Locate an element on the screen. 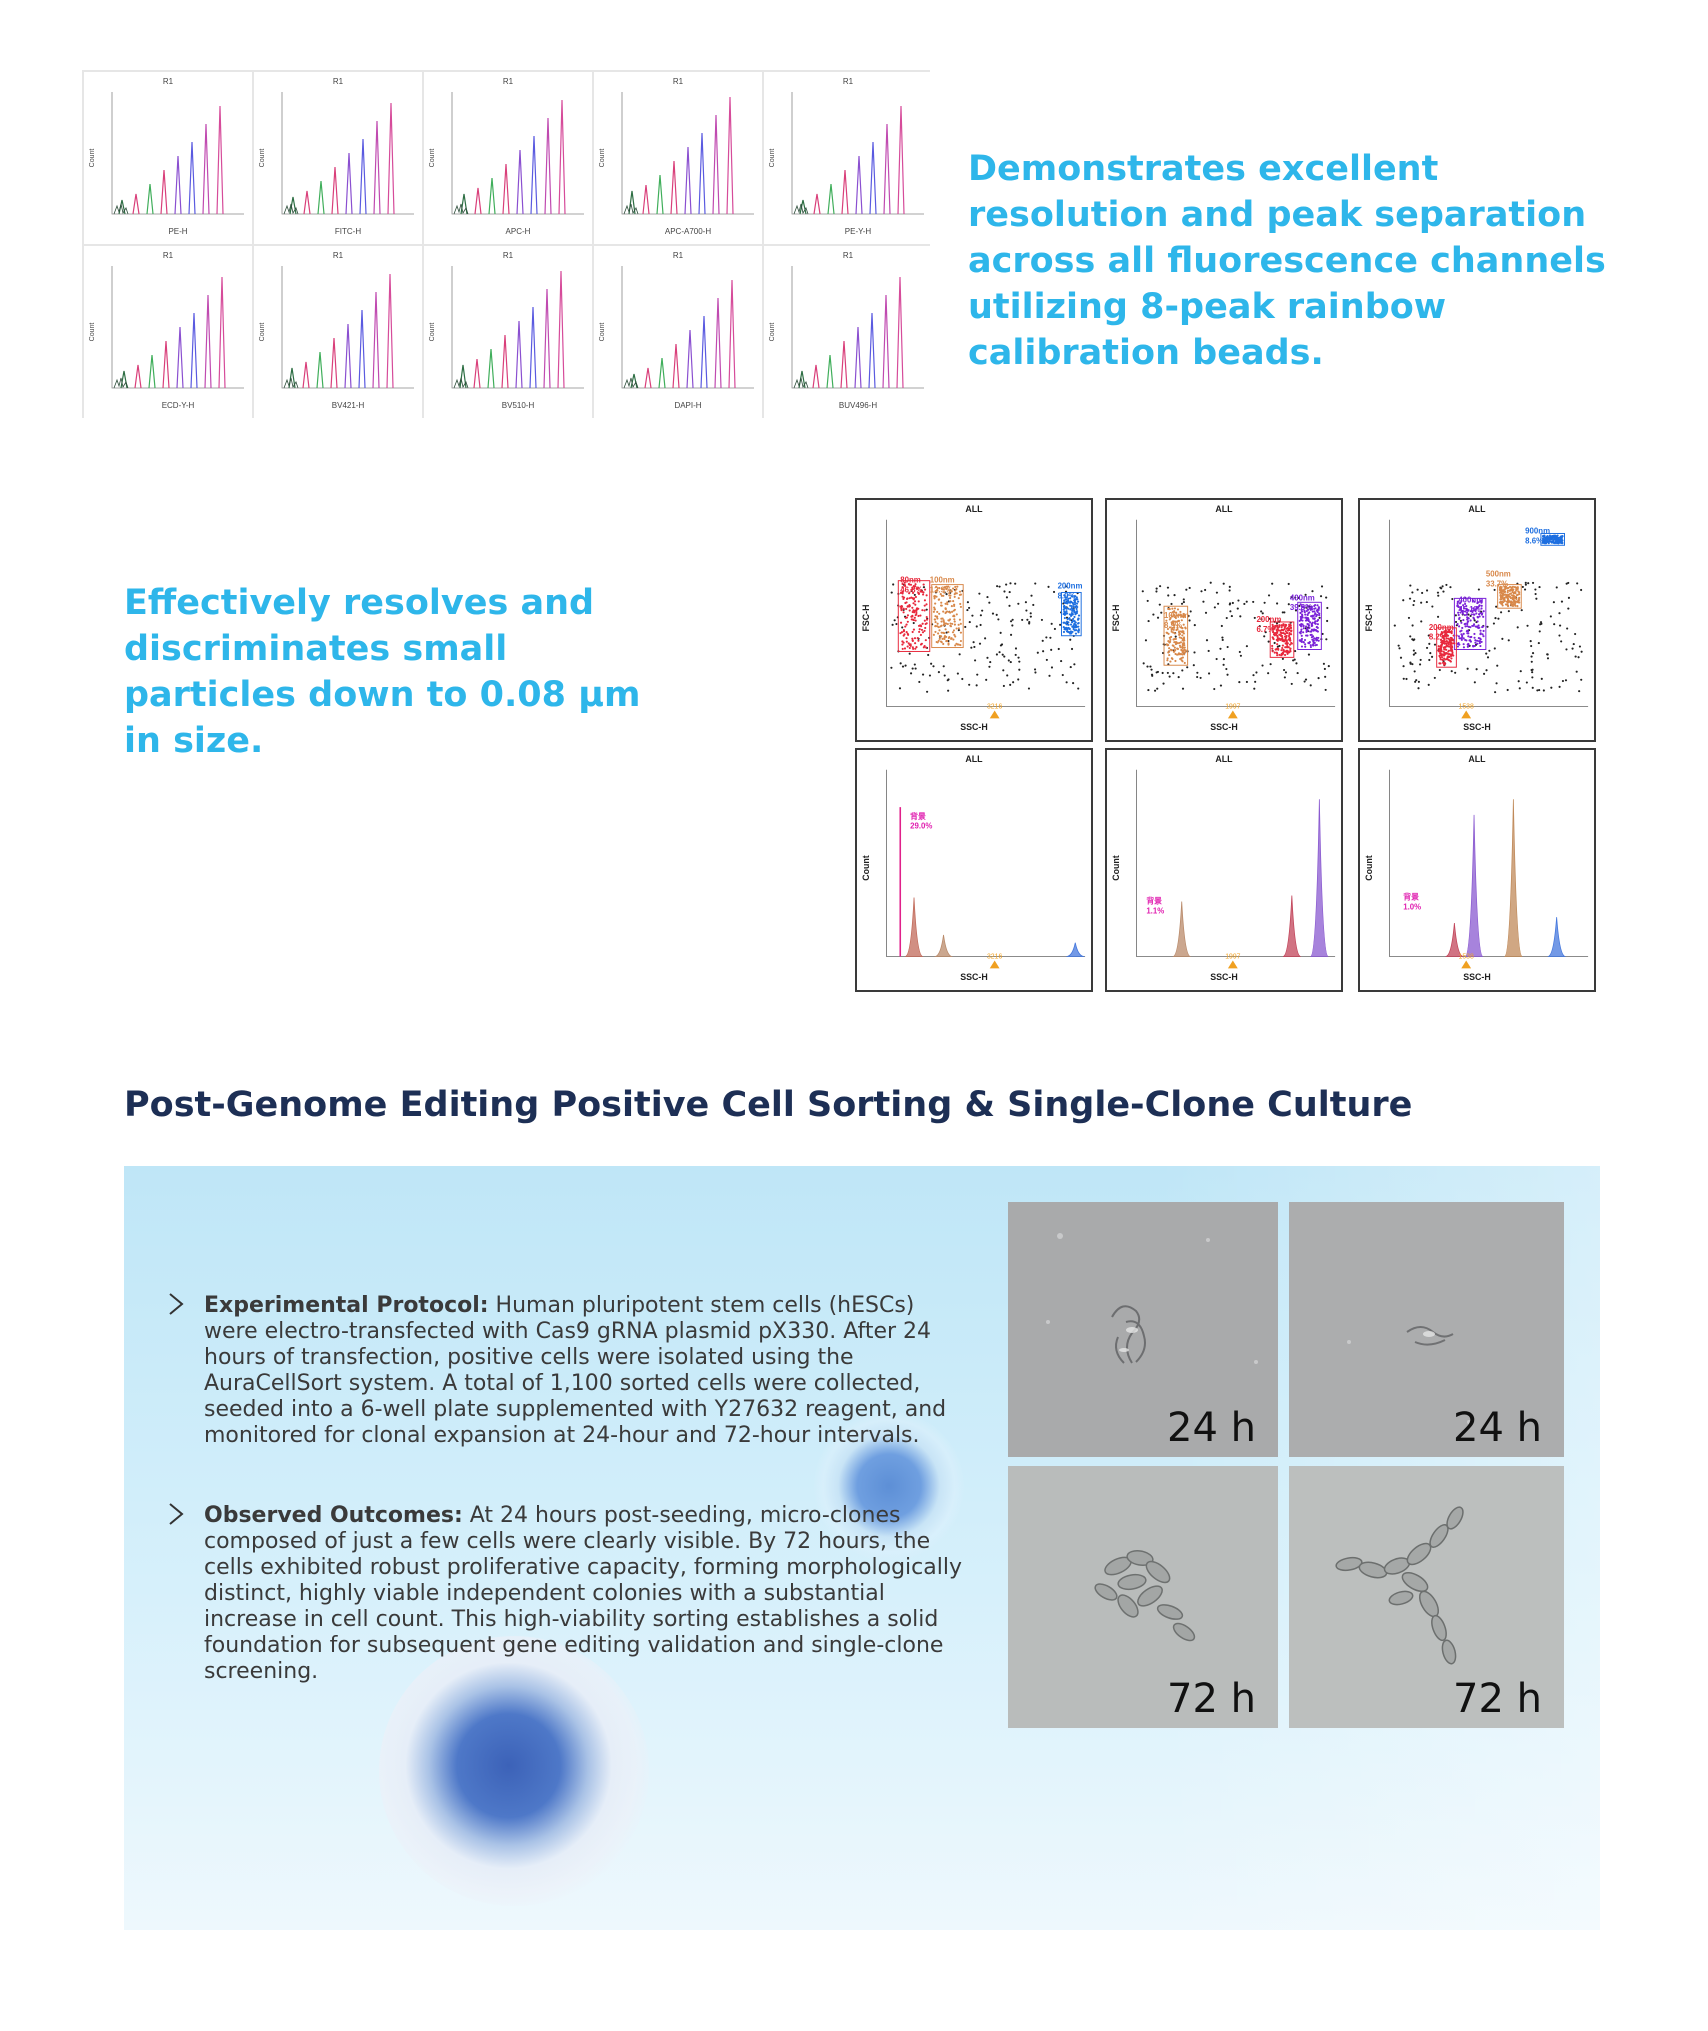  histogram-panel: R1 FITC-H Count is located at coordinates (338, 158).